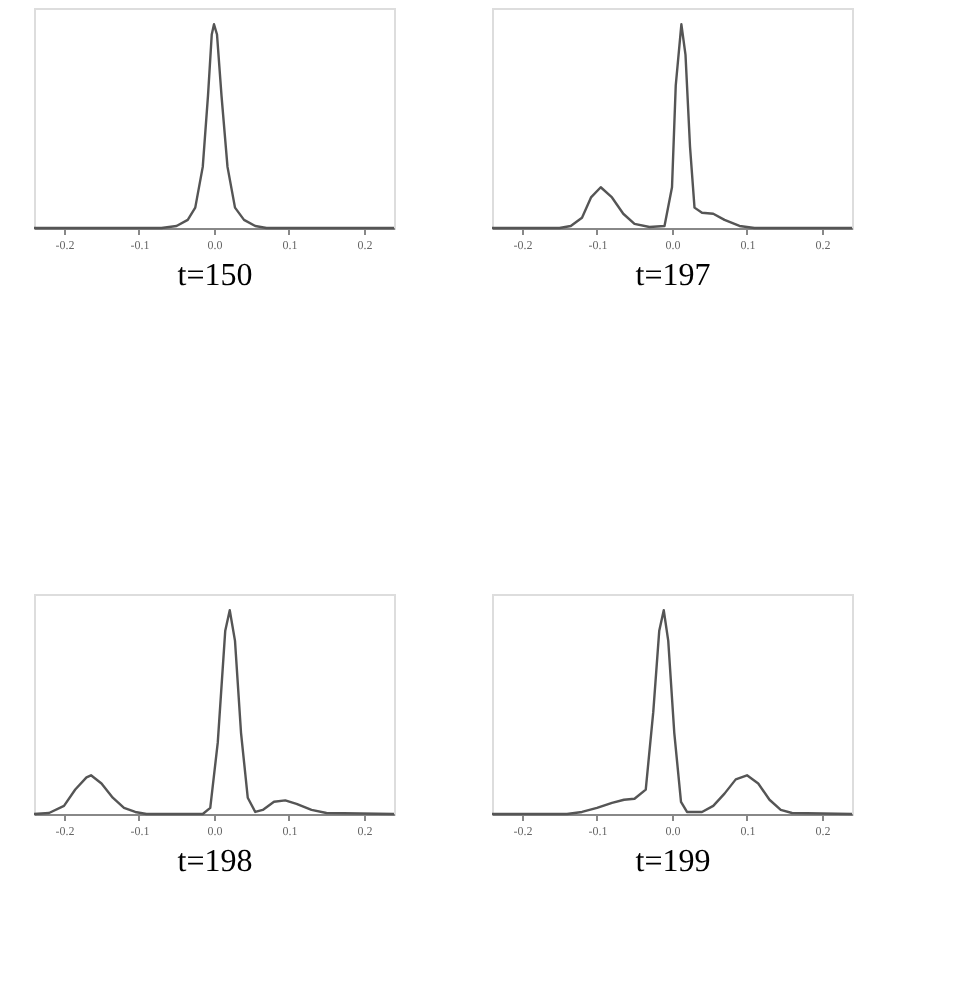 The height and width of the screenshot is (1000, 956). I want to click on x-axis-title: t=198, so click(215, 862).